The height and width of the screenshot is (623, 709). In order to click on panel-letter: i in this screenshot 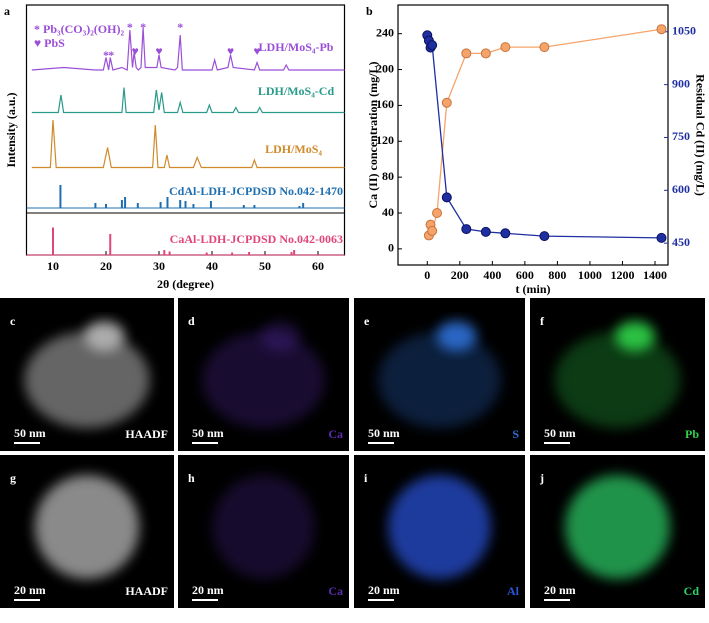, I will do `click(366, 478)`.